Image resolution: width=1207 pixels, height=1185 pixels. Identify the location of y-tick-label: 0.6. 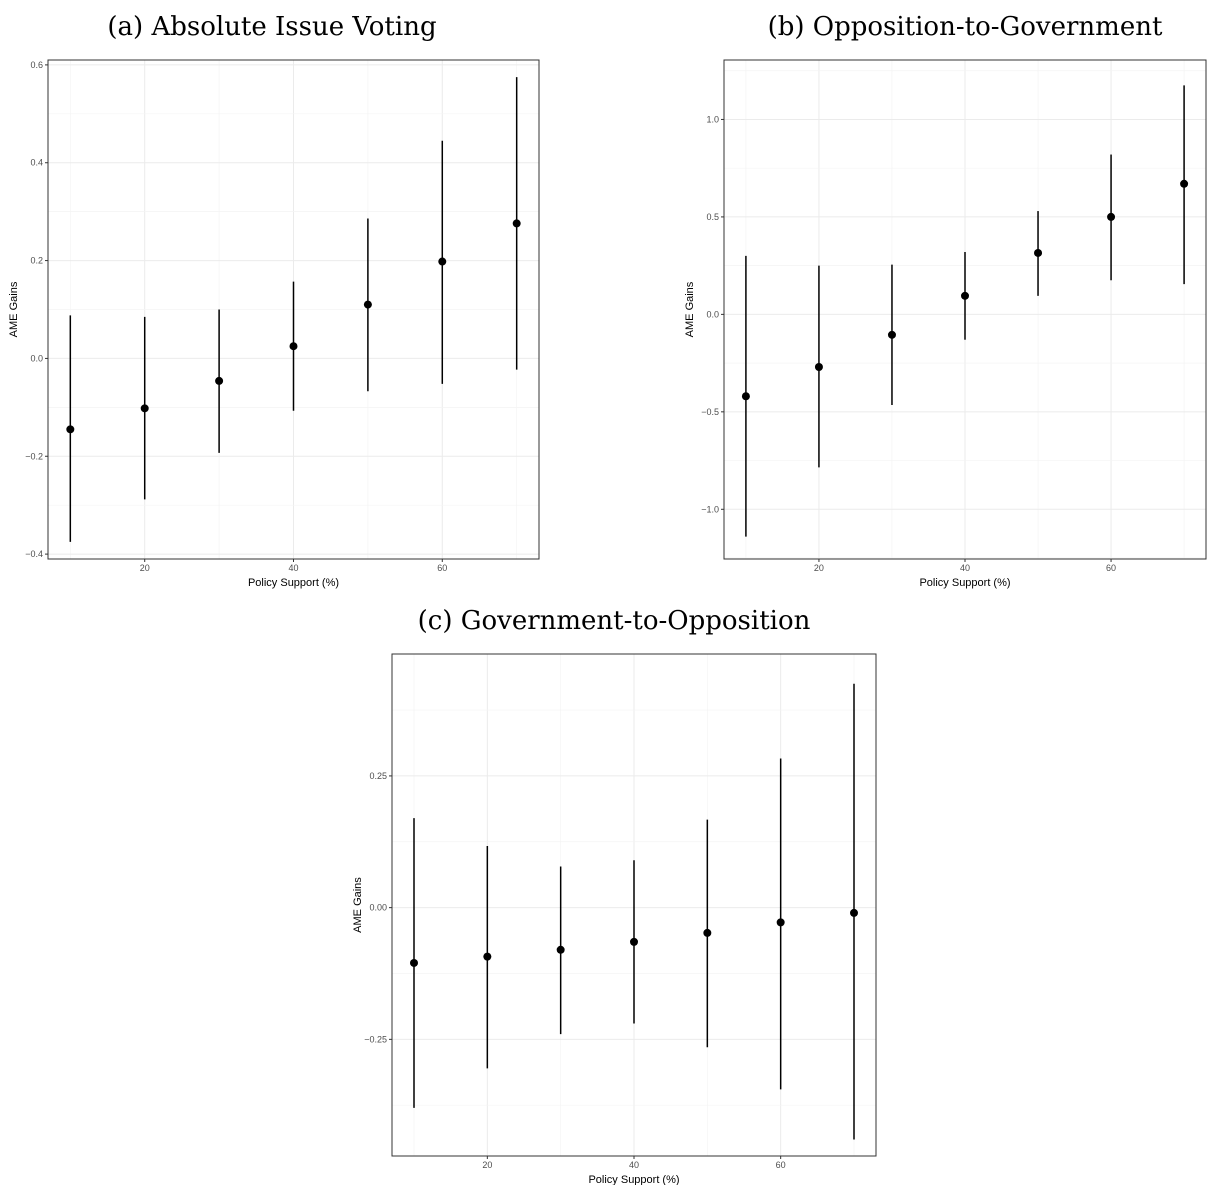
(36, 65).